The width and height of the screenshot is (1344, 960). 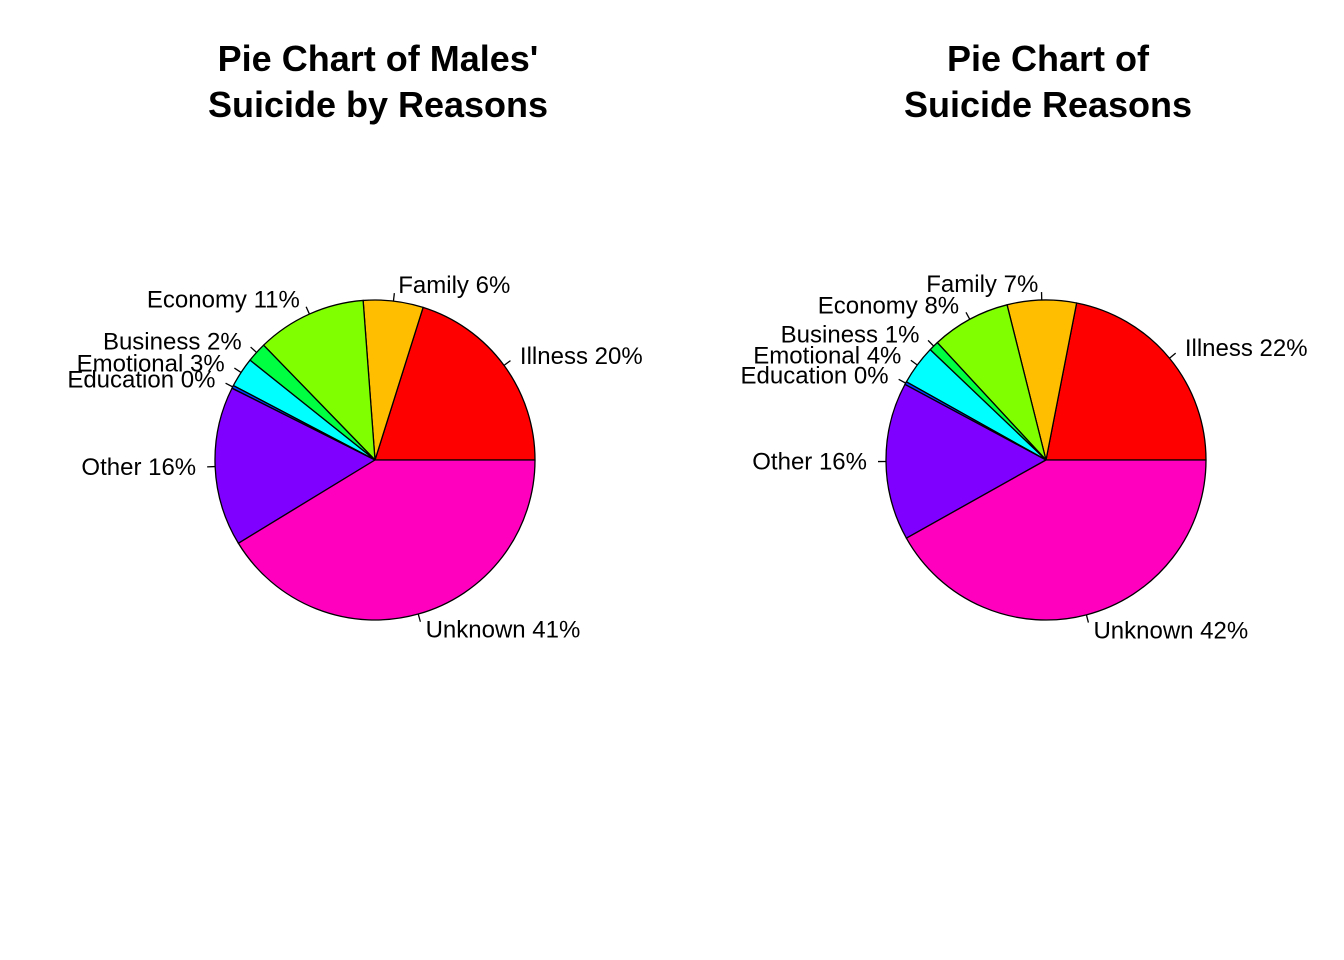 What do you see at coordinates (914, 362) in the screenshot?
I see `pie-label-tick-all-emotional` at bounding box center [914, 362].